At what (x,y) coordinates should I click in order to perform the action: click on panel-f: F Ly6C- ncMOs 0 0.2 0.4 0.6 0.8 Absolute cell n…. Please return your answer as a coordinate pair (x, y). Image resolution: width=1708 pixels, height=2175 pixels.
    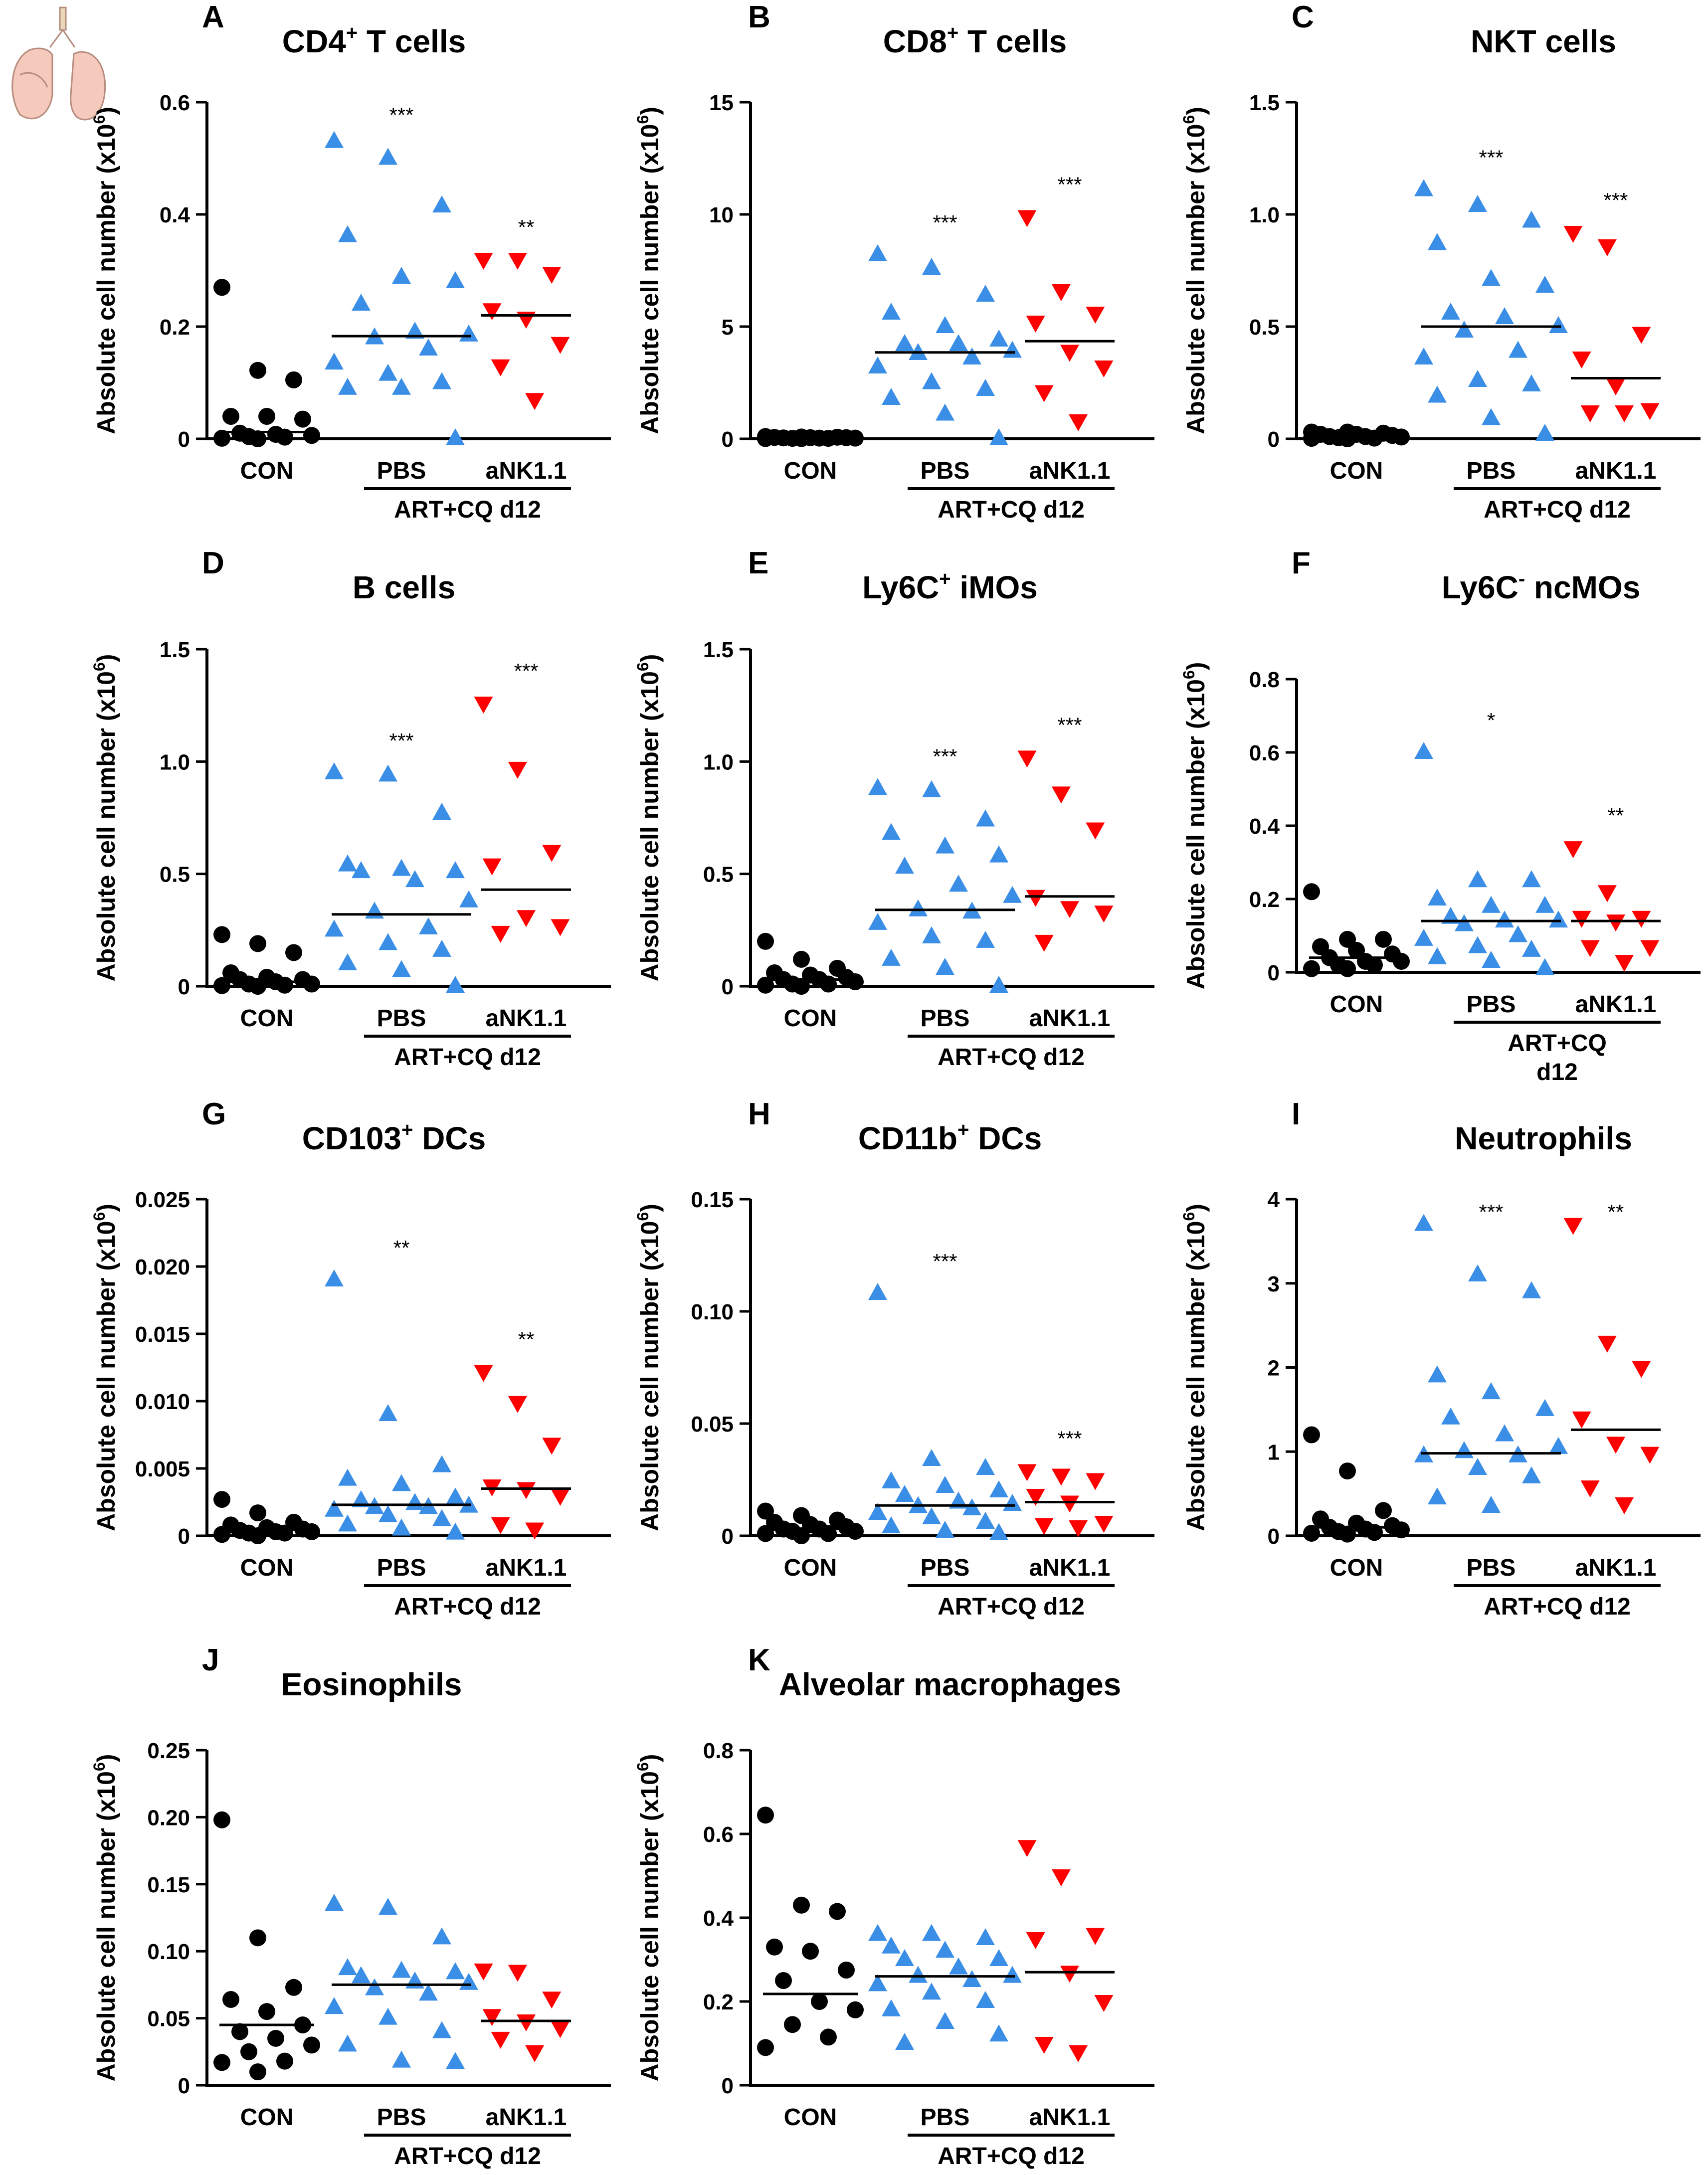
    Looking at the image, I should click on (1440, 816).